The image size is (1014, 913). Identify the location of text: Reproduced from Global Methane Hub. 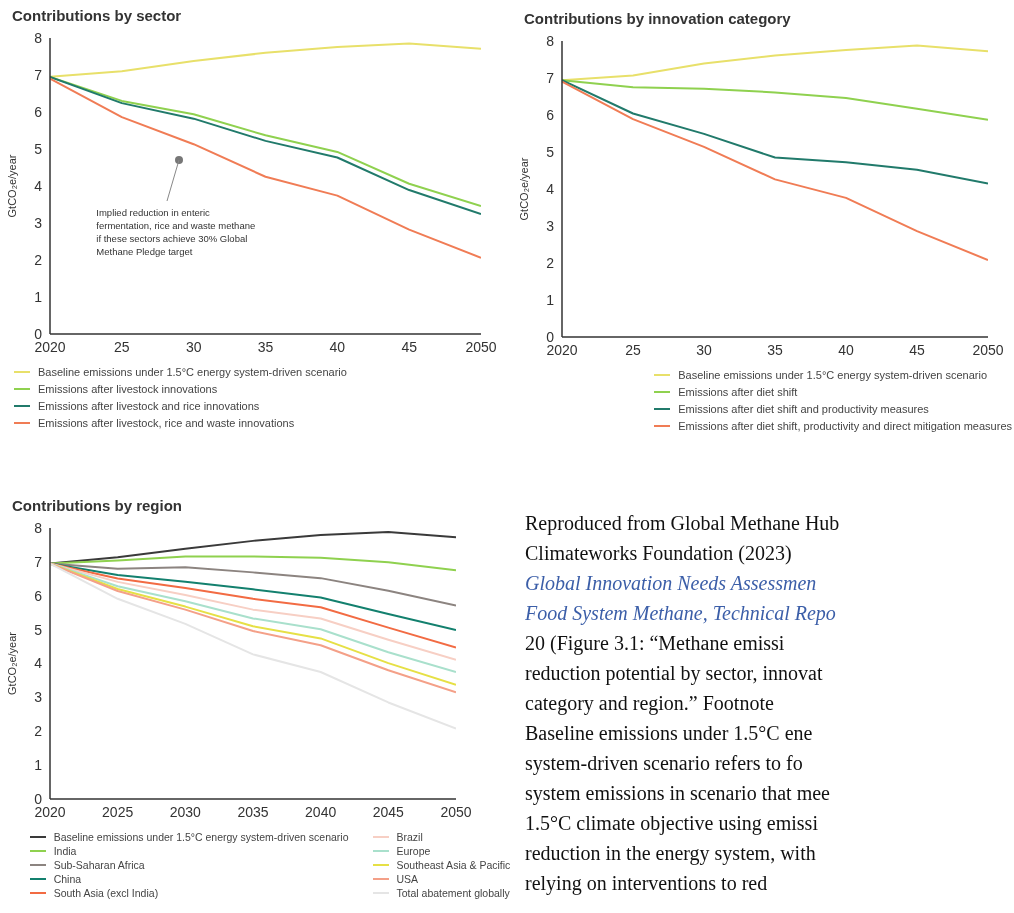
(683, 524).